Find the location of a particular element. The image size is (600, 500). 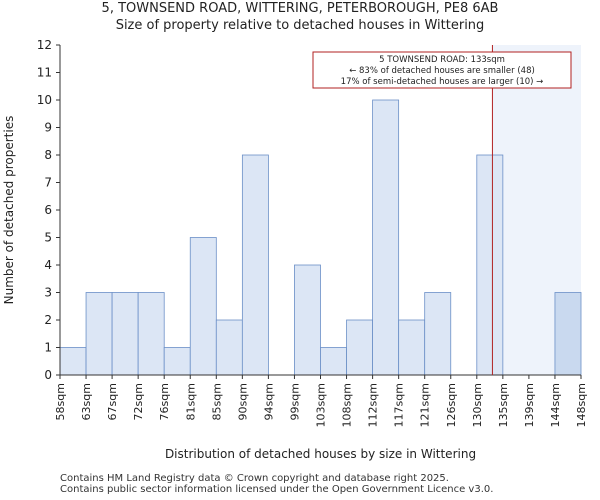

x-tick-label: 126sqm is located at coordinates (451, 405).